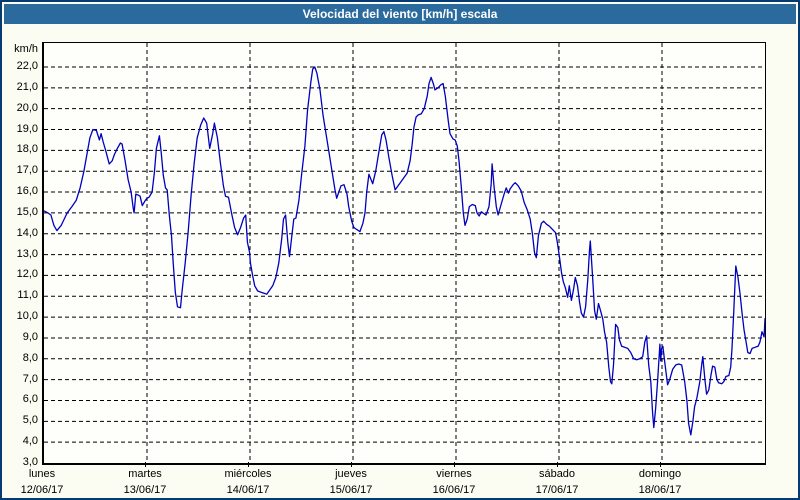  I want to click on day-date-label: 15/06/17, so click(351, 490).